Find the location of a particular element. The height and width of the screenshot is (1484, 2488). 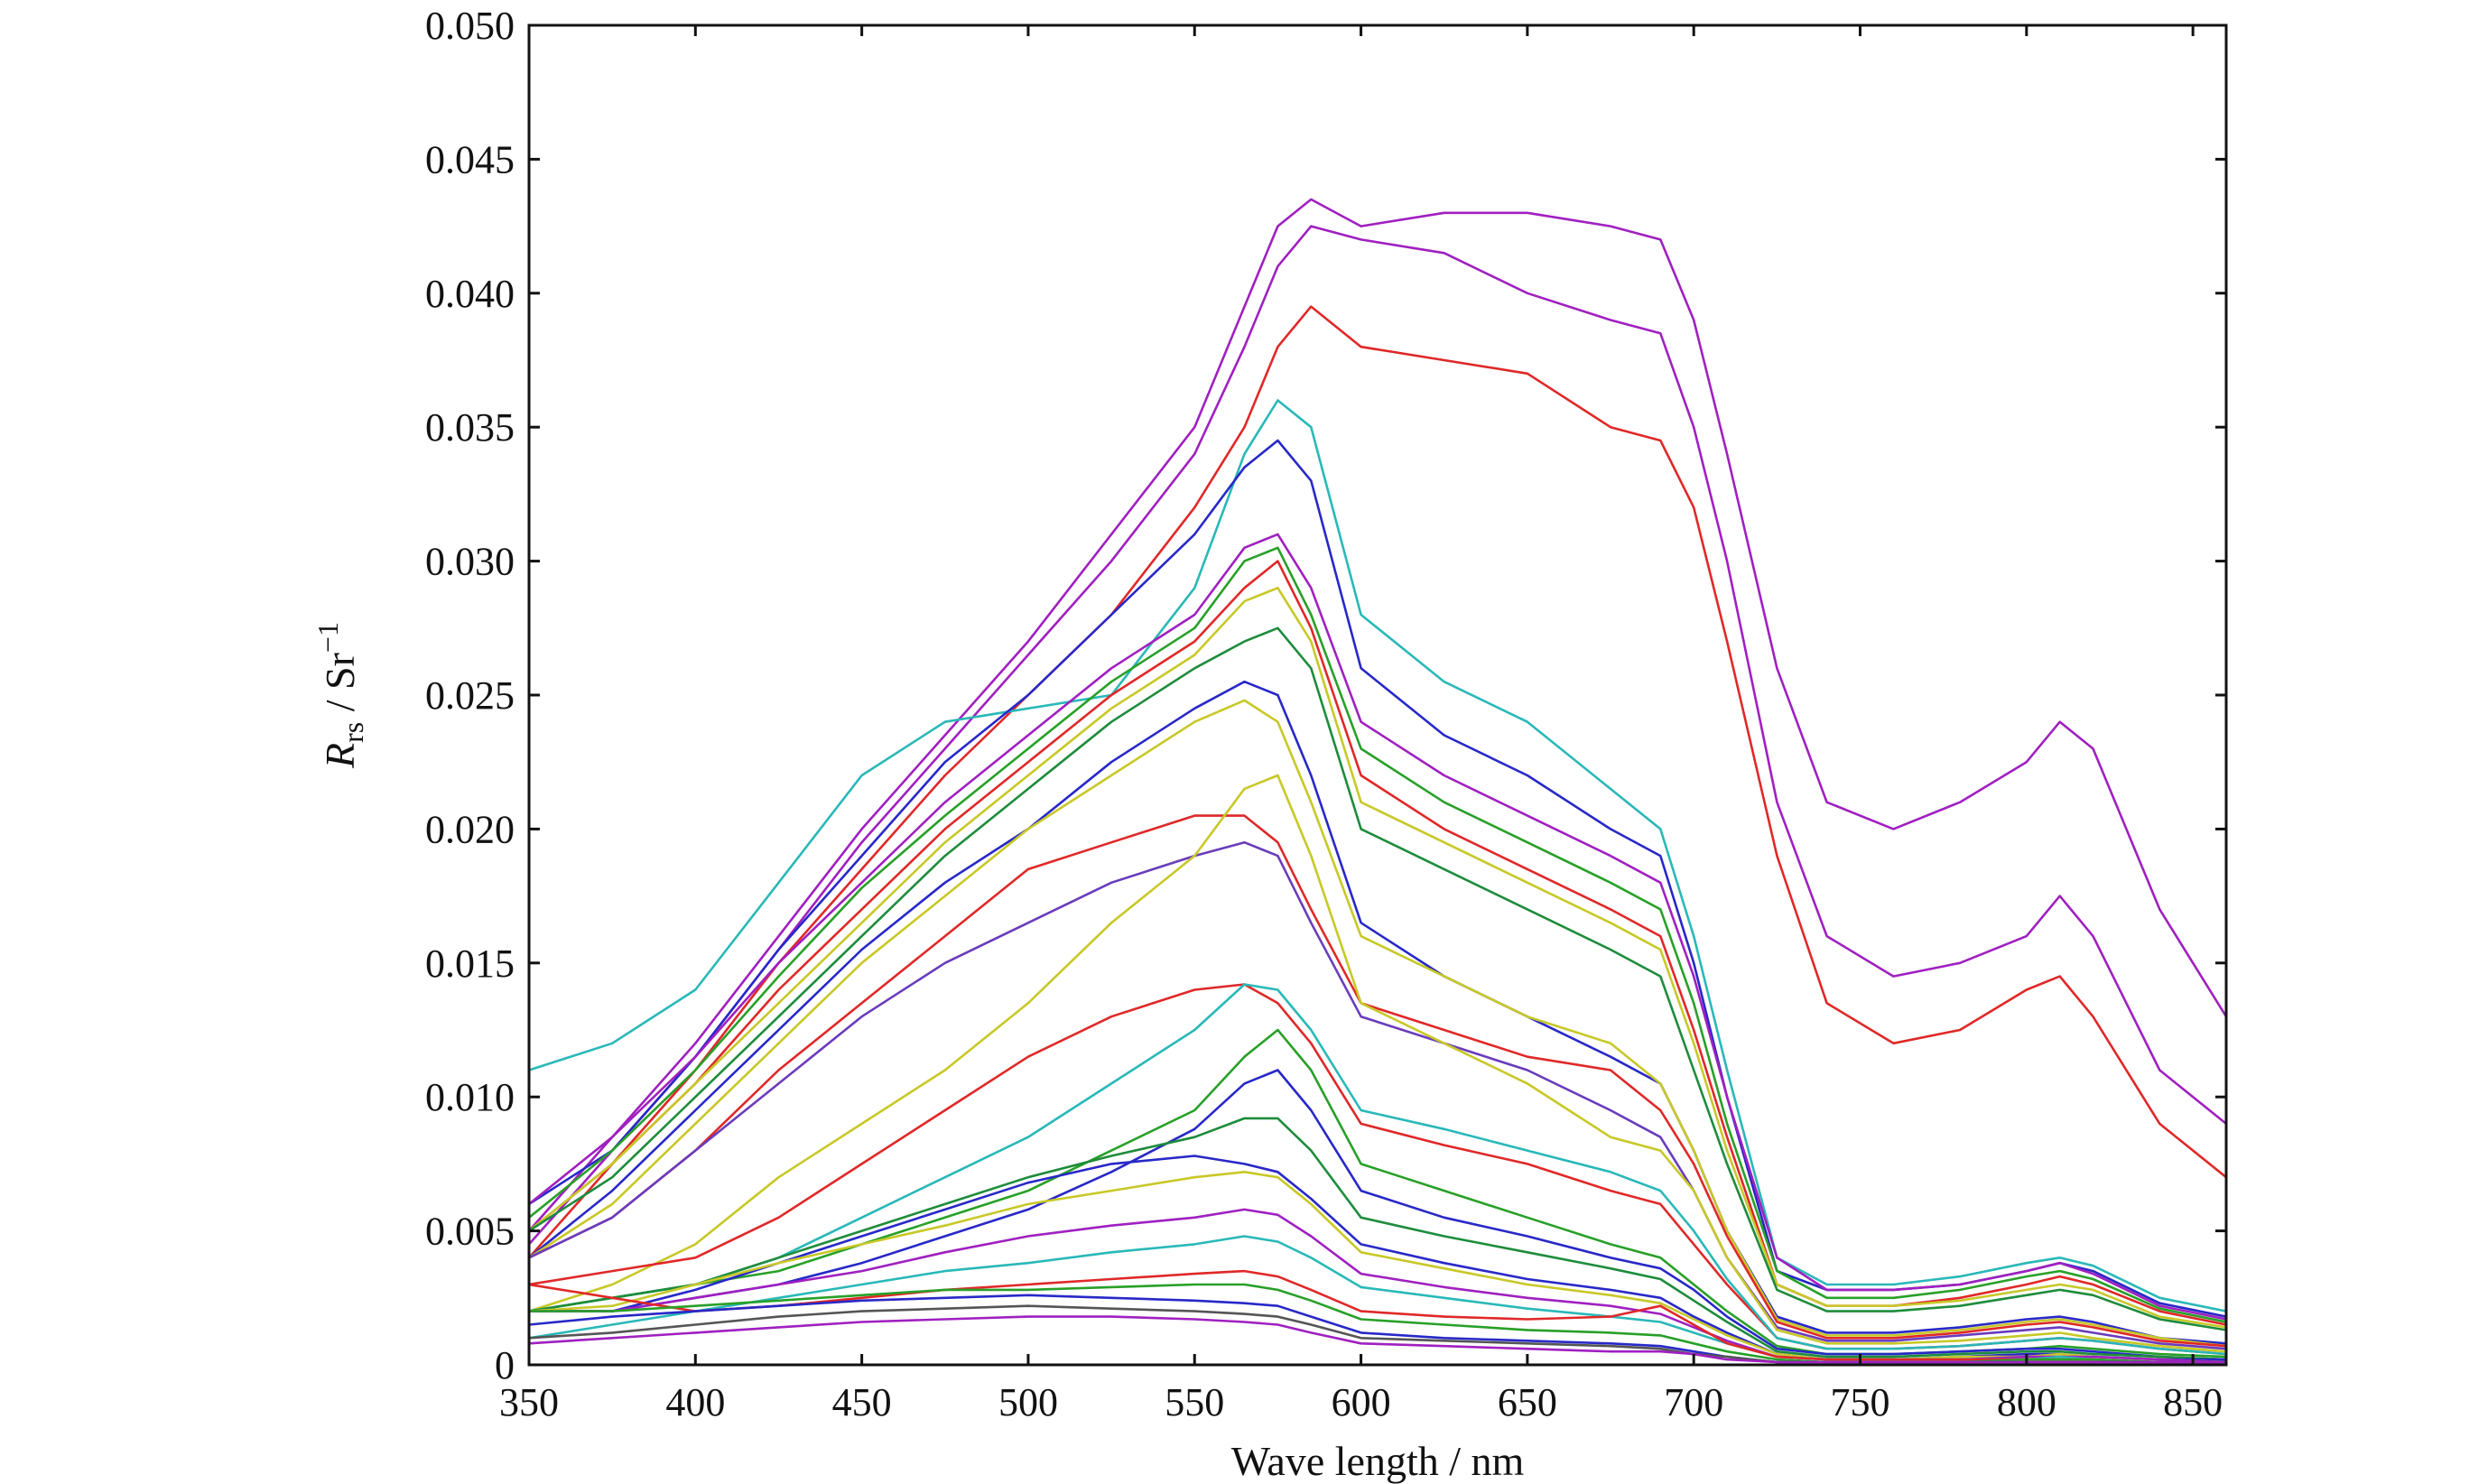

x-tick-label: 650 is located at coordinates (1527, 1402).